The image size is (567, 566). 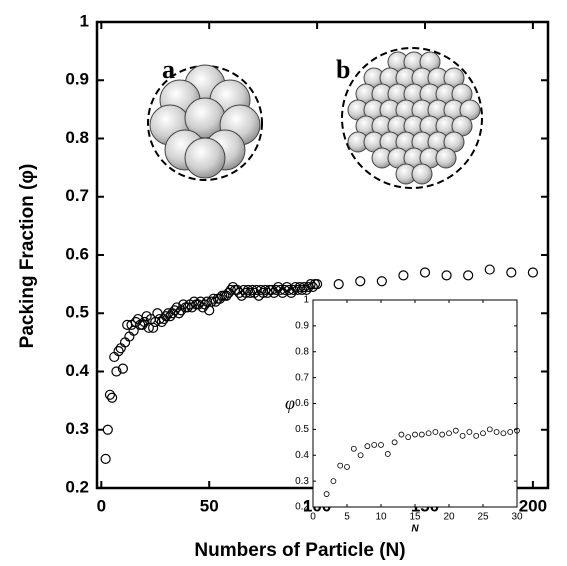 What do you see at coordinates (343, 69) in the screenshot?
I see `annotation: b` at bounding box center [343, 69].